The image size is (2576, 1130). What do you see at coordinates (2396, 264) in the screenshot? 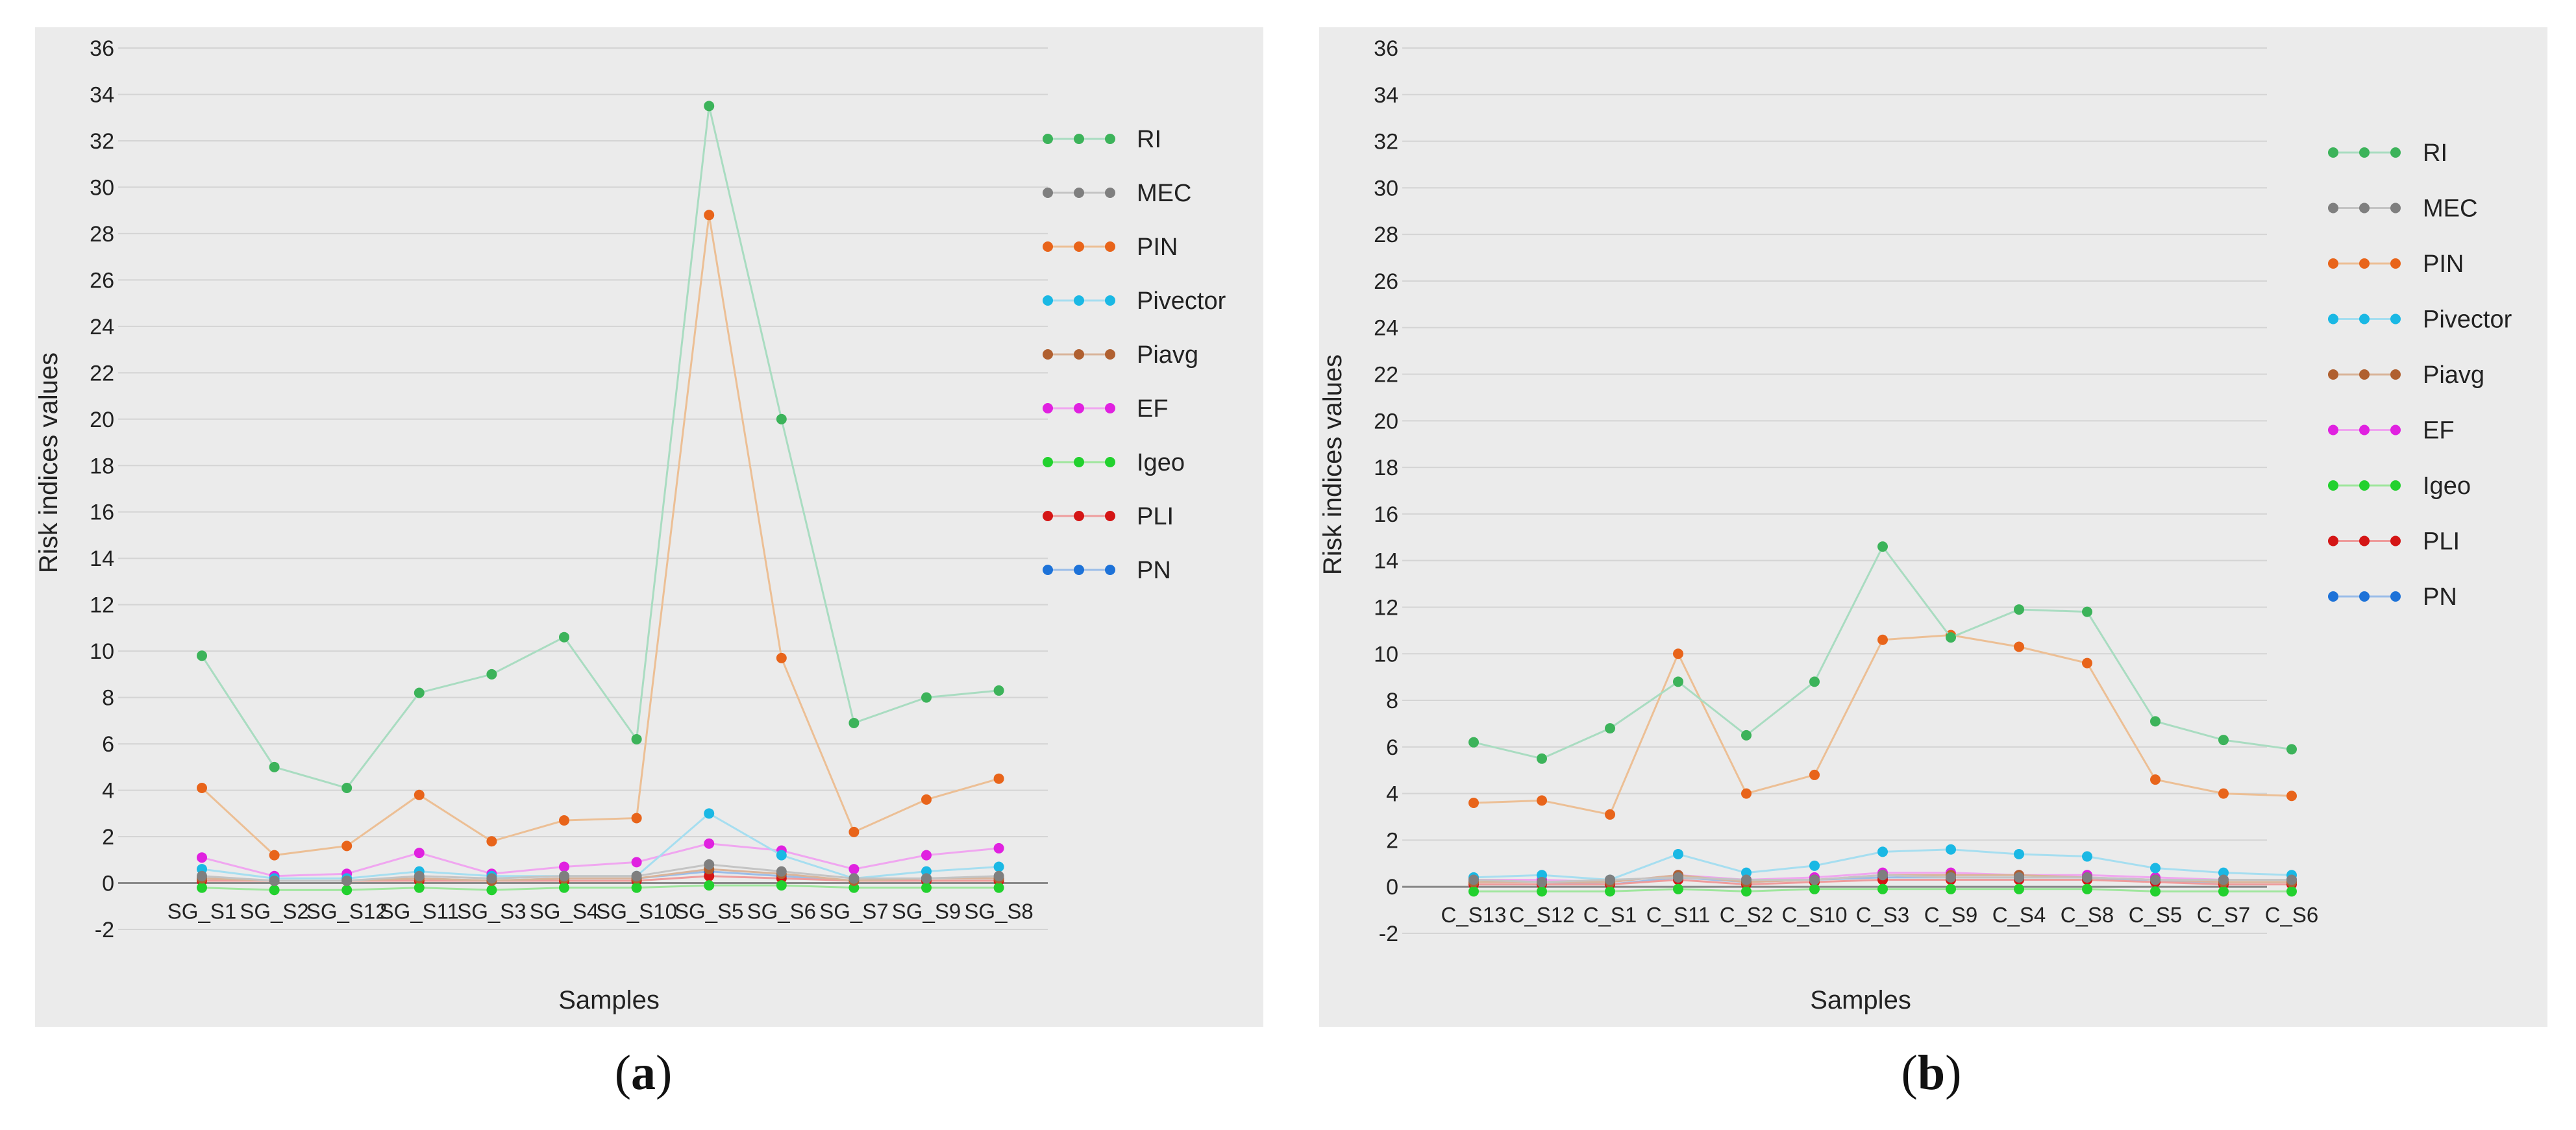
I see `legend-item-pin: PIN` at bounding box center [2396, 264].